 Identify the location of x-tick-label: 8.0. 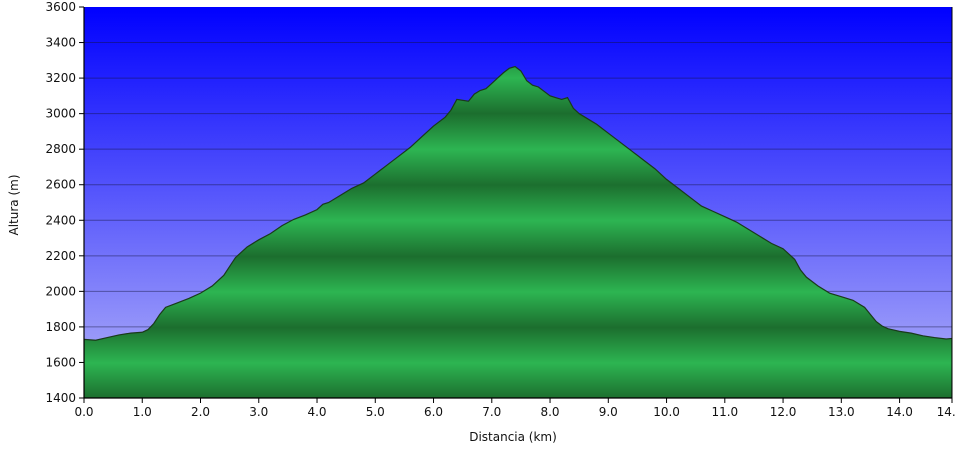
(549, 412).